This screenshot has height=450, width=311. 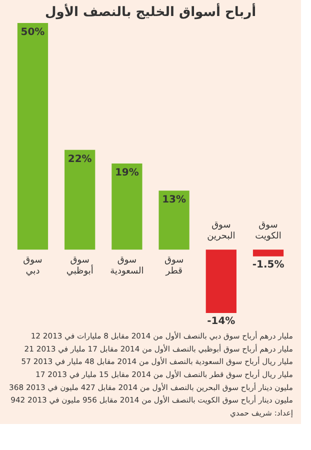 I want to click on chart-title: أرباح أسواق الخليج بالنصف الأول, so click(x=150, y=11).